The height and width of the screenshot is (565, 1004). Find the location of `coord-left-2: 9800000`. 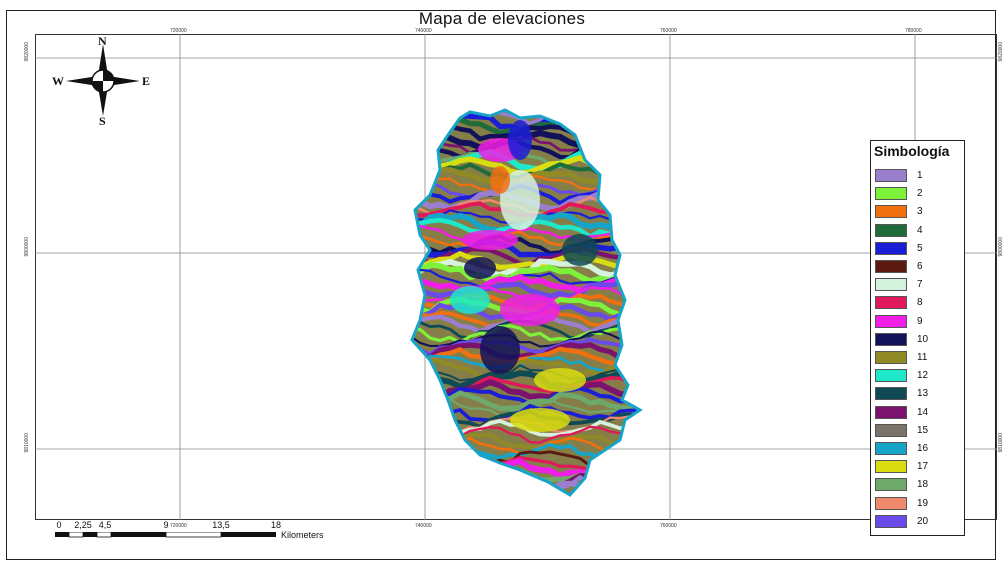

coord-left-2: 9800000 is located at coordinates (27, 247).